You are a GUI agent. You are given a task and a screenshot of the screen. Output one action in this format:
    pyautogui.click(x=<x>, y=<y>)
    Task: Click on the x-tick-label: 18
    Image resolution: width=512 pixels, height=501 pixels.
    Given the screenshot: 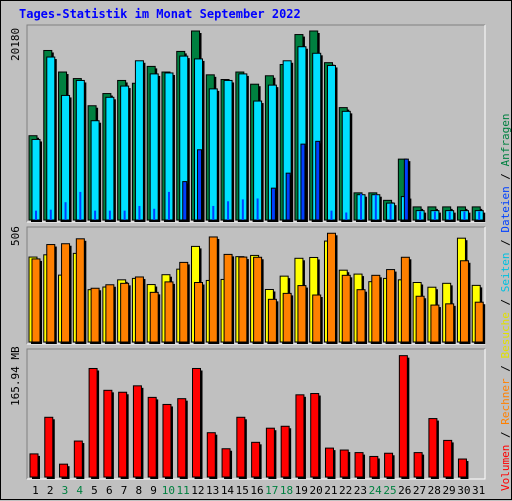 What is the action you would take?
    pyautogui.click(x=286, y=490)
    